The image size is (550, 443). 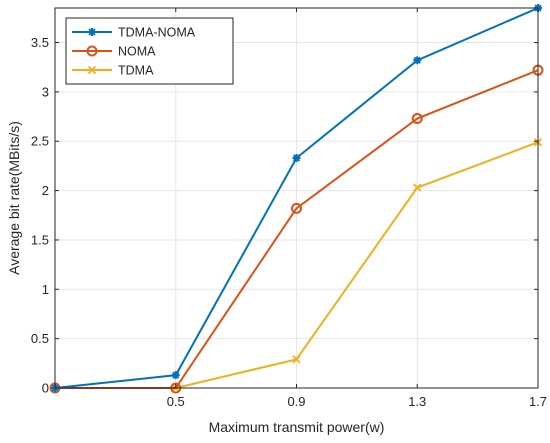 I want to click on x-tick-label: 0.5, so click(x=176, y=401).